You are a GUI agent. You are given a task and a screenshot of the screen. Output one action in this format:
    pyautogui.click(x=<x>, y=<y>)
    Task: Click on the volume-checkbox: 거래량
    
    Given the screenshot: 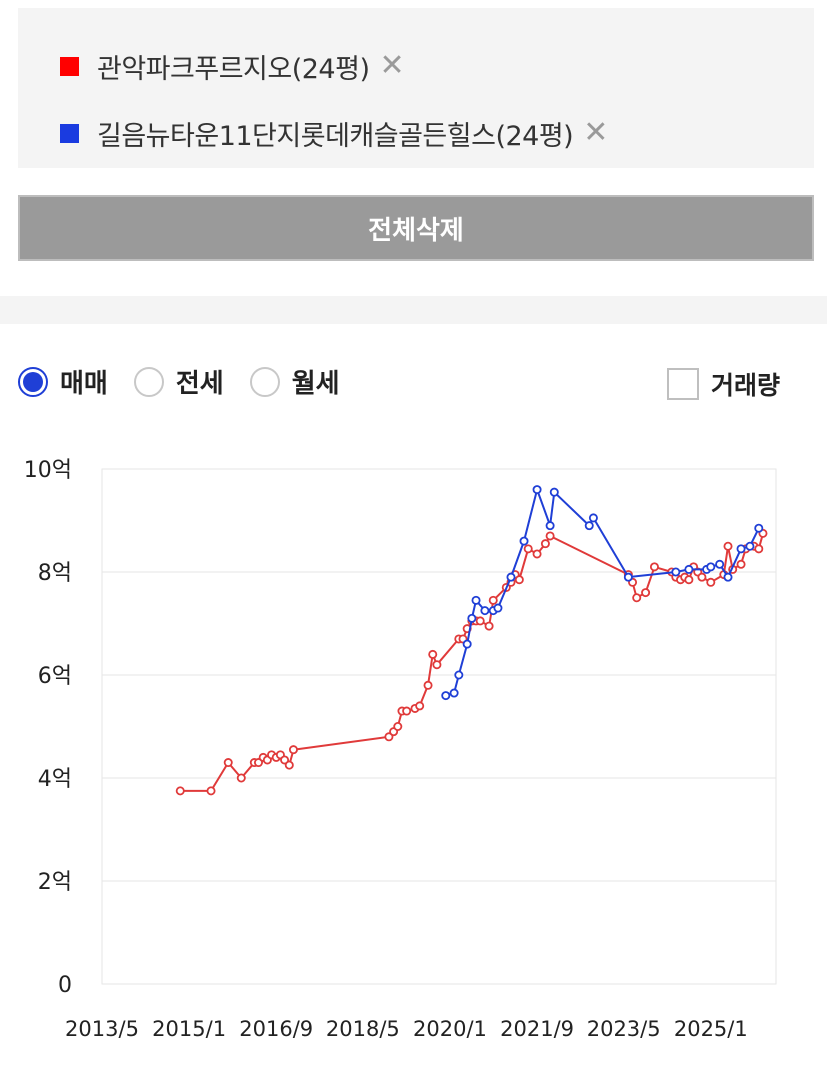 What is the action you would take?
    pyautogui.click(x=723, y=384)
    